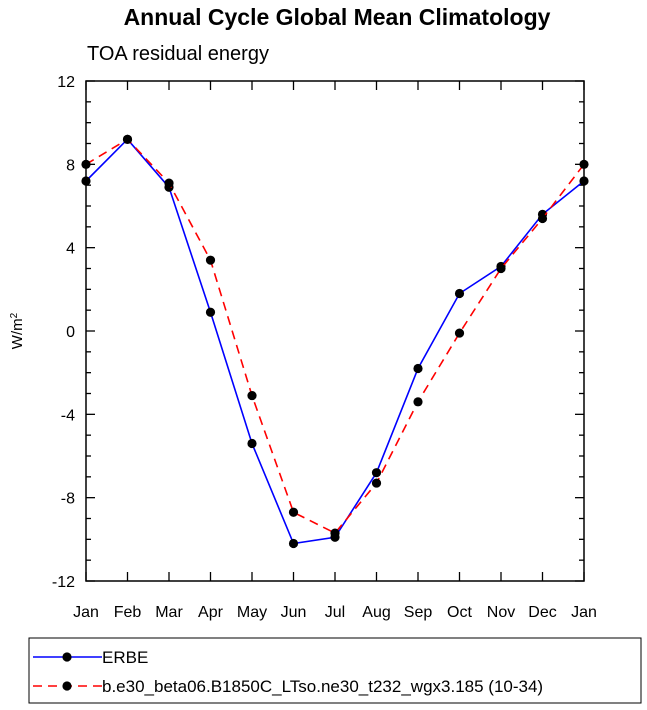 The image size is (647, 710). Describe the element at coordinates (66, 82) in the screenshot. I see `y-tick-label: 12` at that location.